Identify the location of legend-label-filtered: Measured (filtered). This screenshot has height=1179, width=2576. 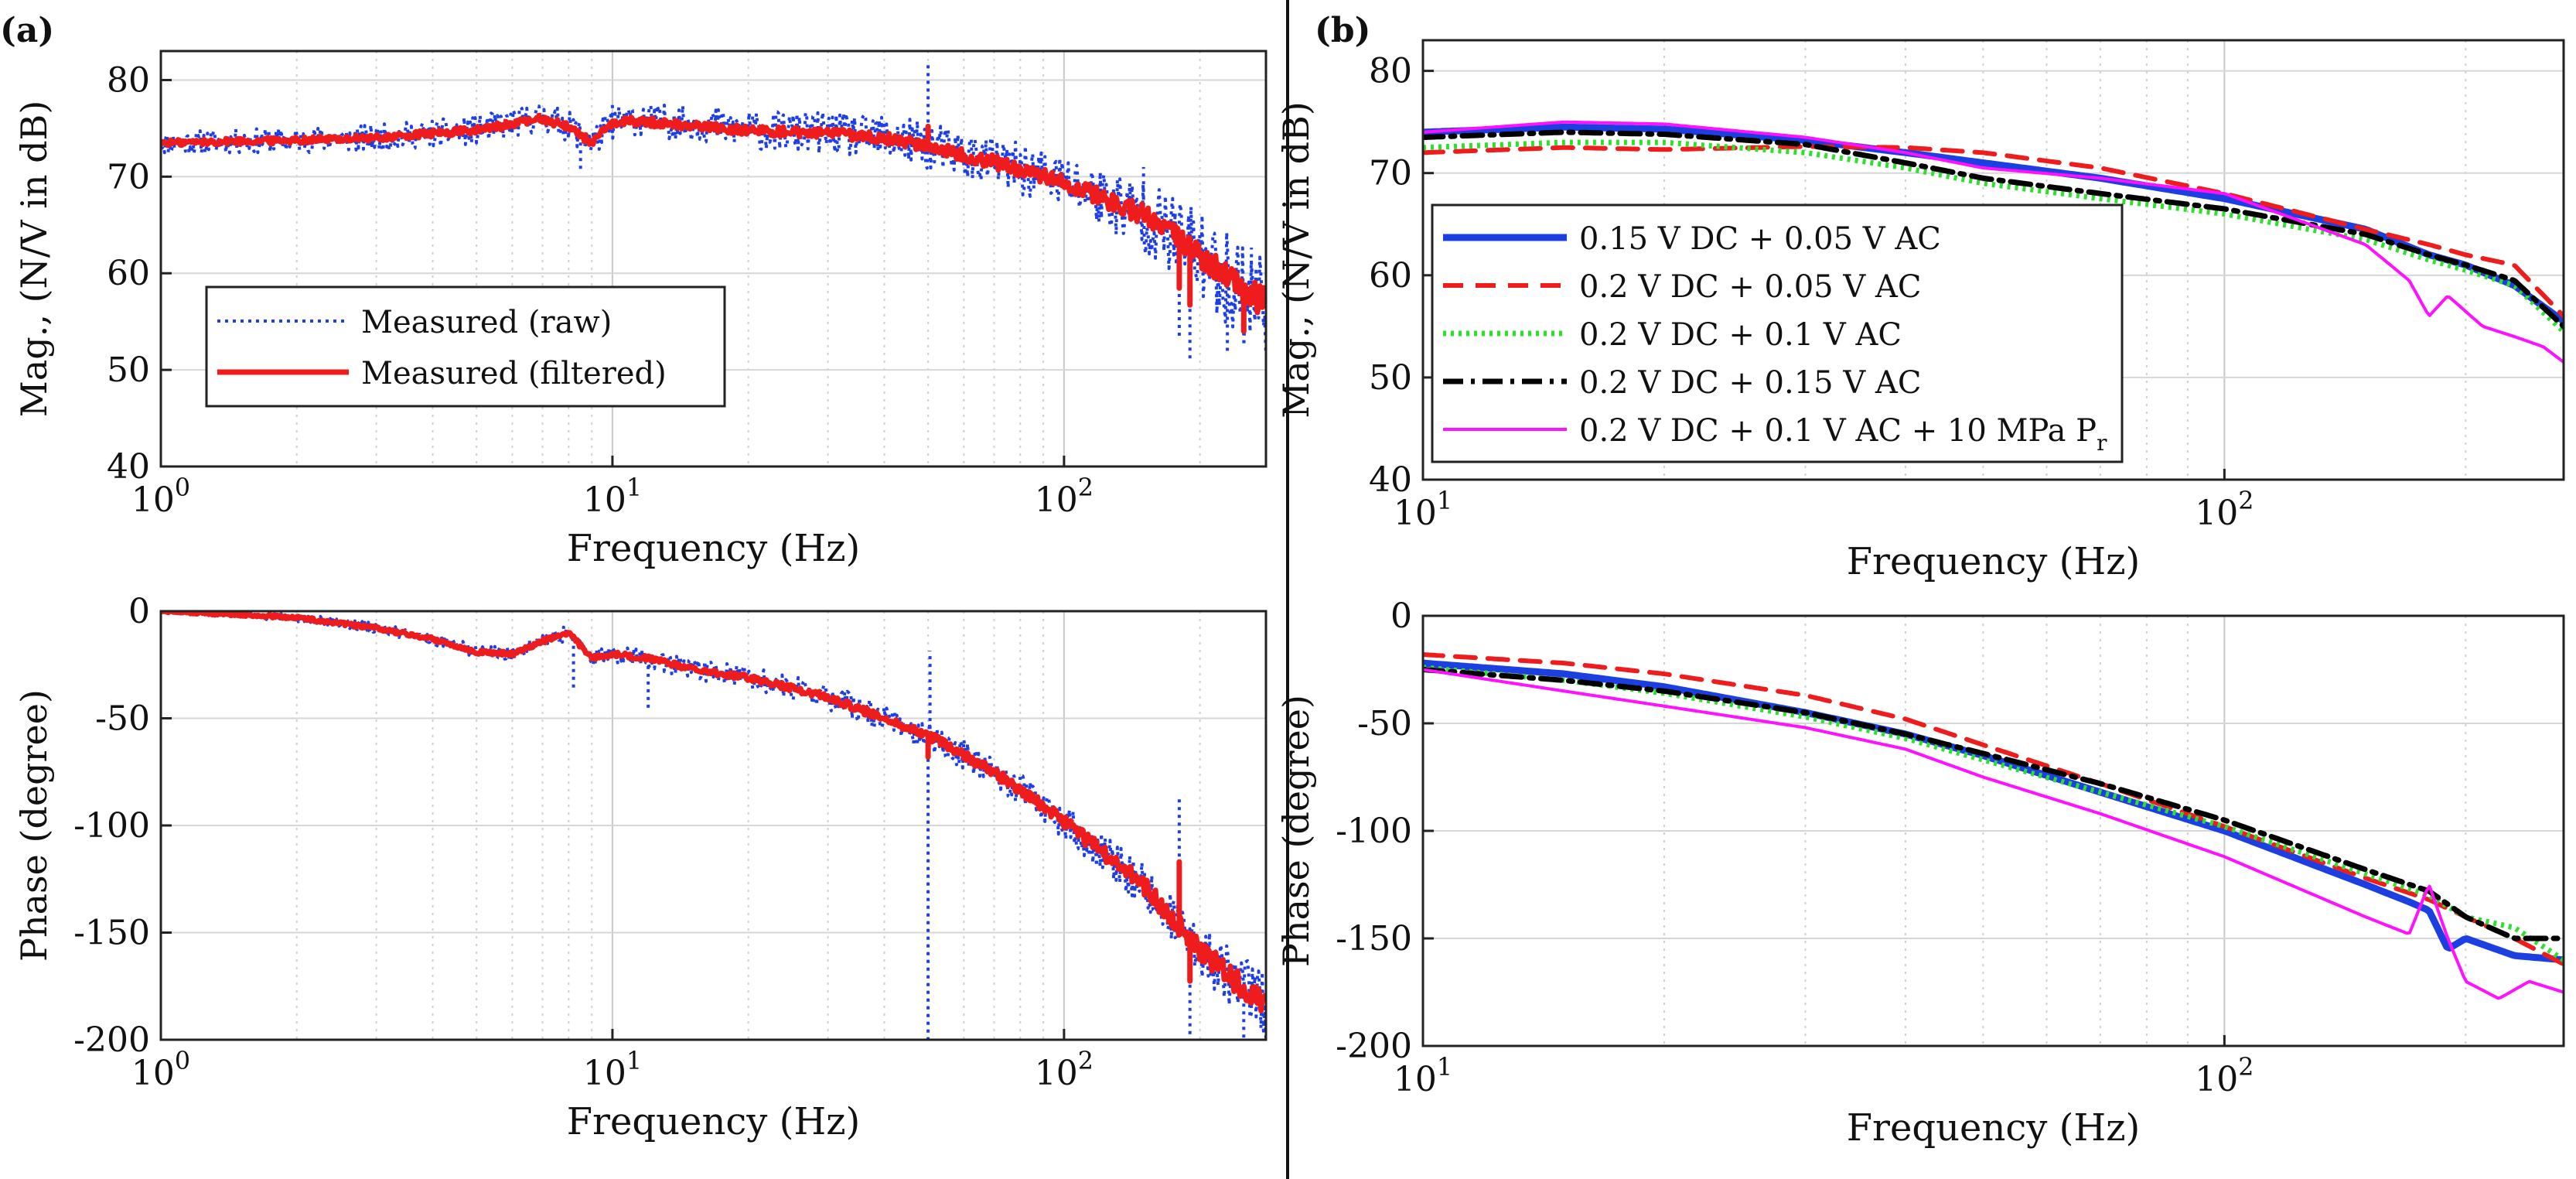
(514, 373).